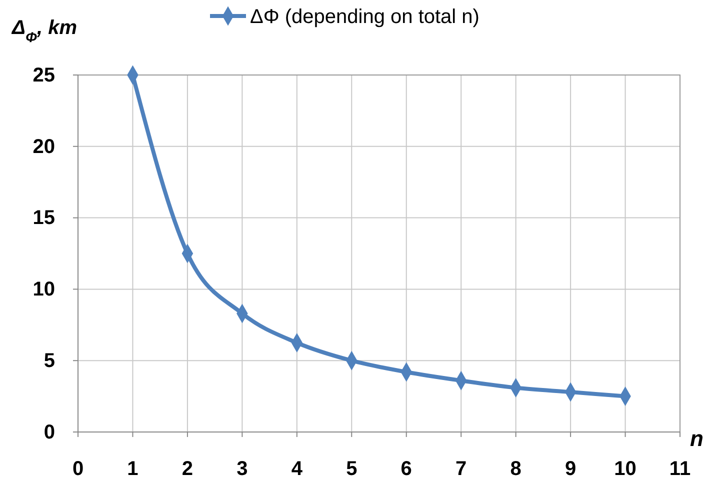  I want to click on x-tick-label: 4, so click(297, 469).